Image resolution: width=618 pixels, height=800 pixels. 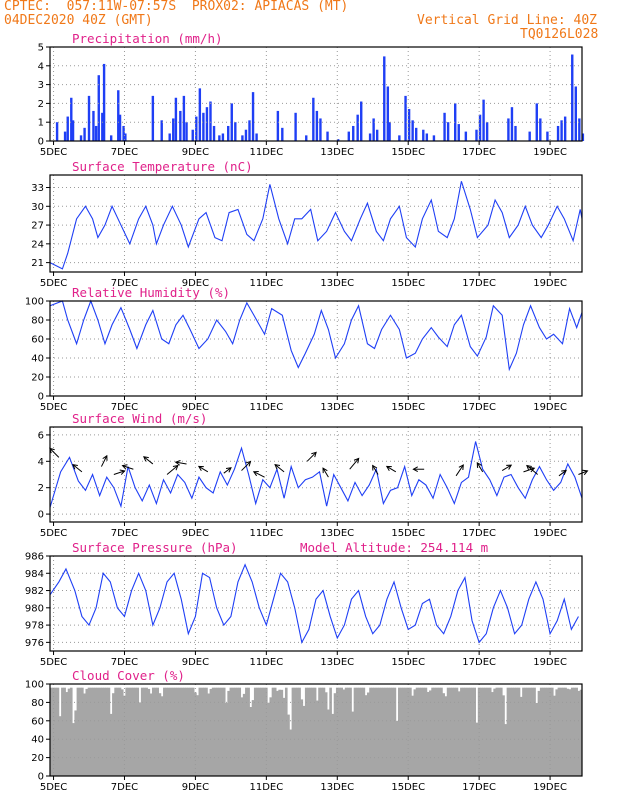 I want to click on rh-xtick-label: 15DEC, so click(x=408, y=407).